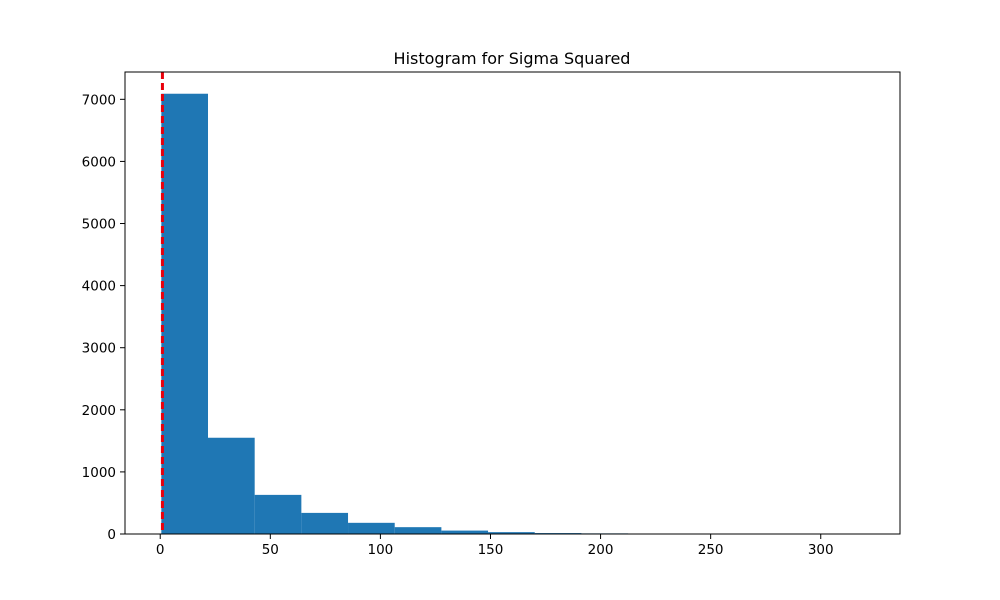  What do you see at coordinates (111, 535) in the screenshot?
I see `y-tick-label-0: 0` at bounding box center [111, 535].